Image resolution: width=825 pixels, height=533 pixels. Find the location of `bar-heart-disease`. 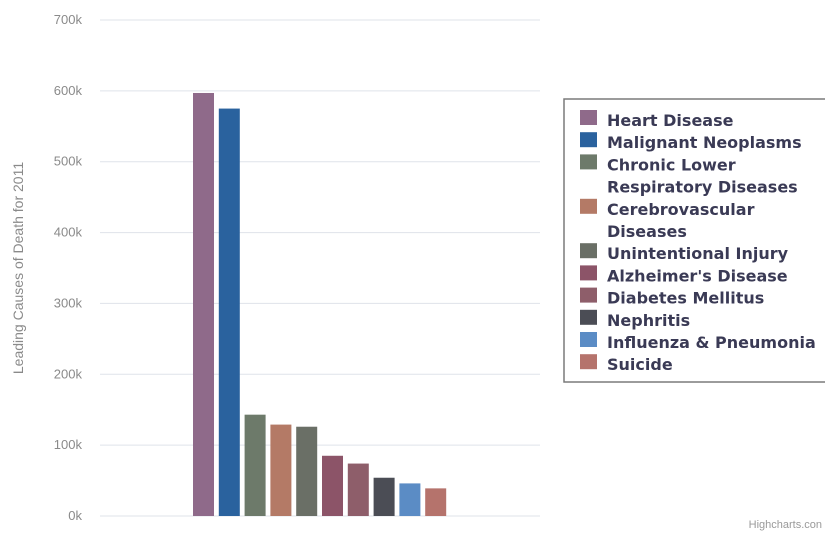

bar-heart-disease is located at coordinates (203, 304).